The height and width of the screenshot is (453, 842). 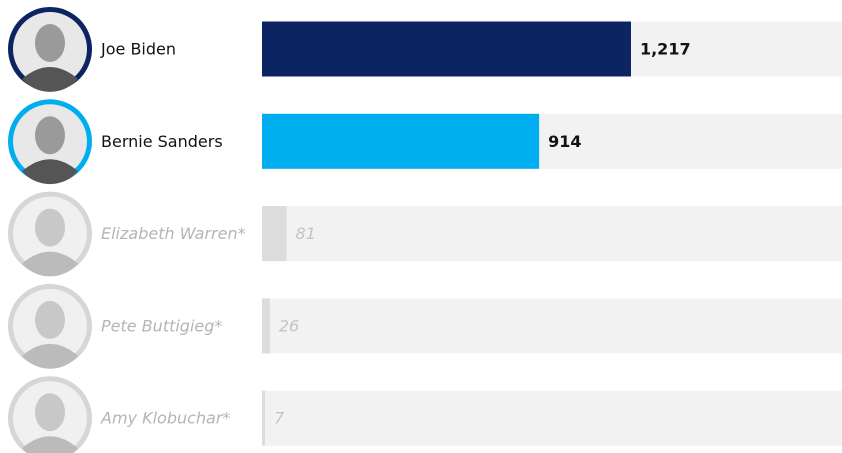 What do you see at coordinates (165, 418) in the screenshot?
I see `candidate-name: Amy Klobuchar*` at bounding box center [165, 418].